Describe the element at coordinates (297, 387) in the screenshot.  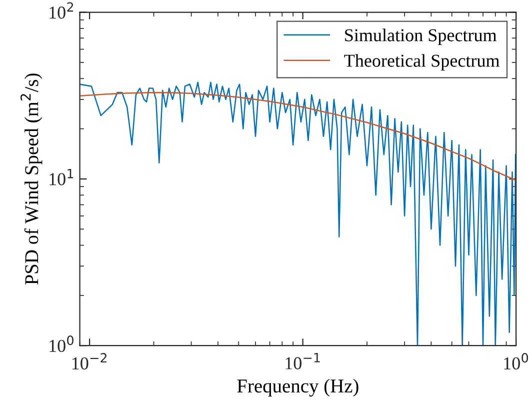
I see `x-axis-title: Frequency (Hz)` at that location.